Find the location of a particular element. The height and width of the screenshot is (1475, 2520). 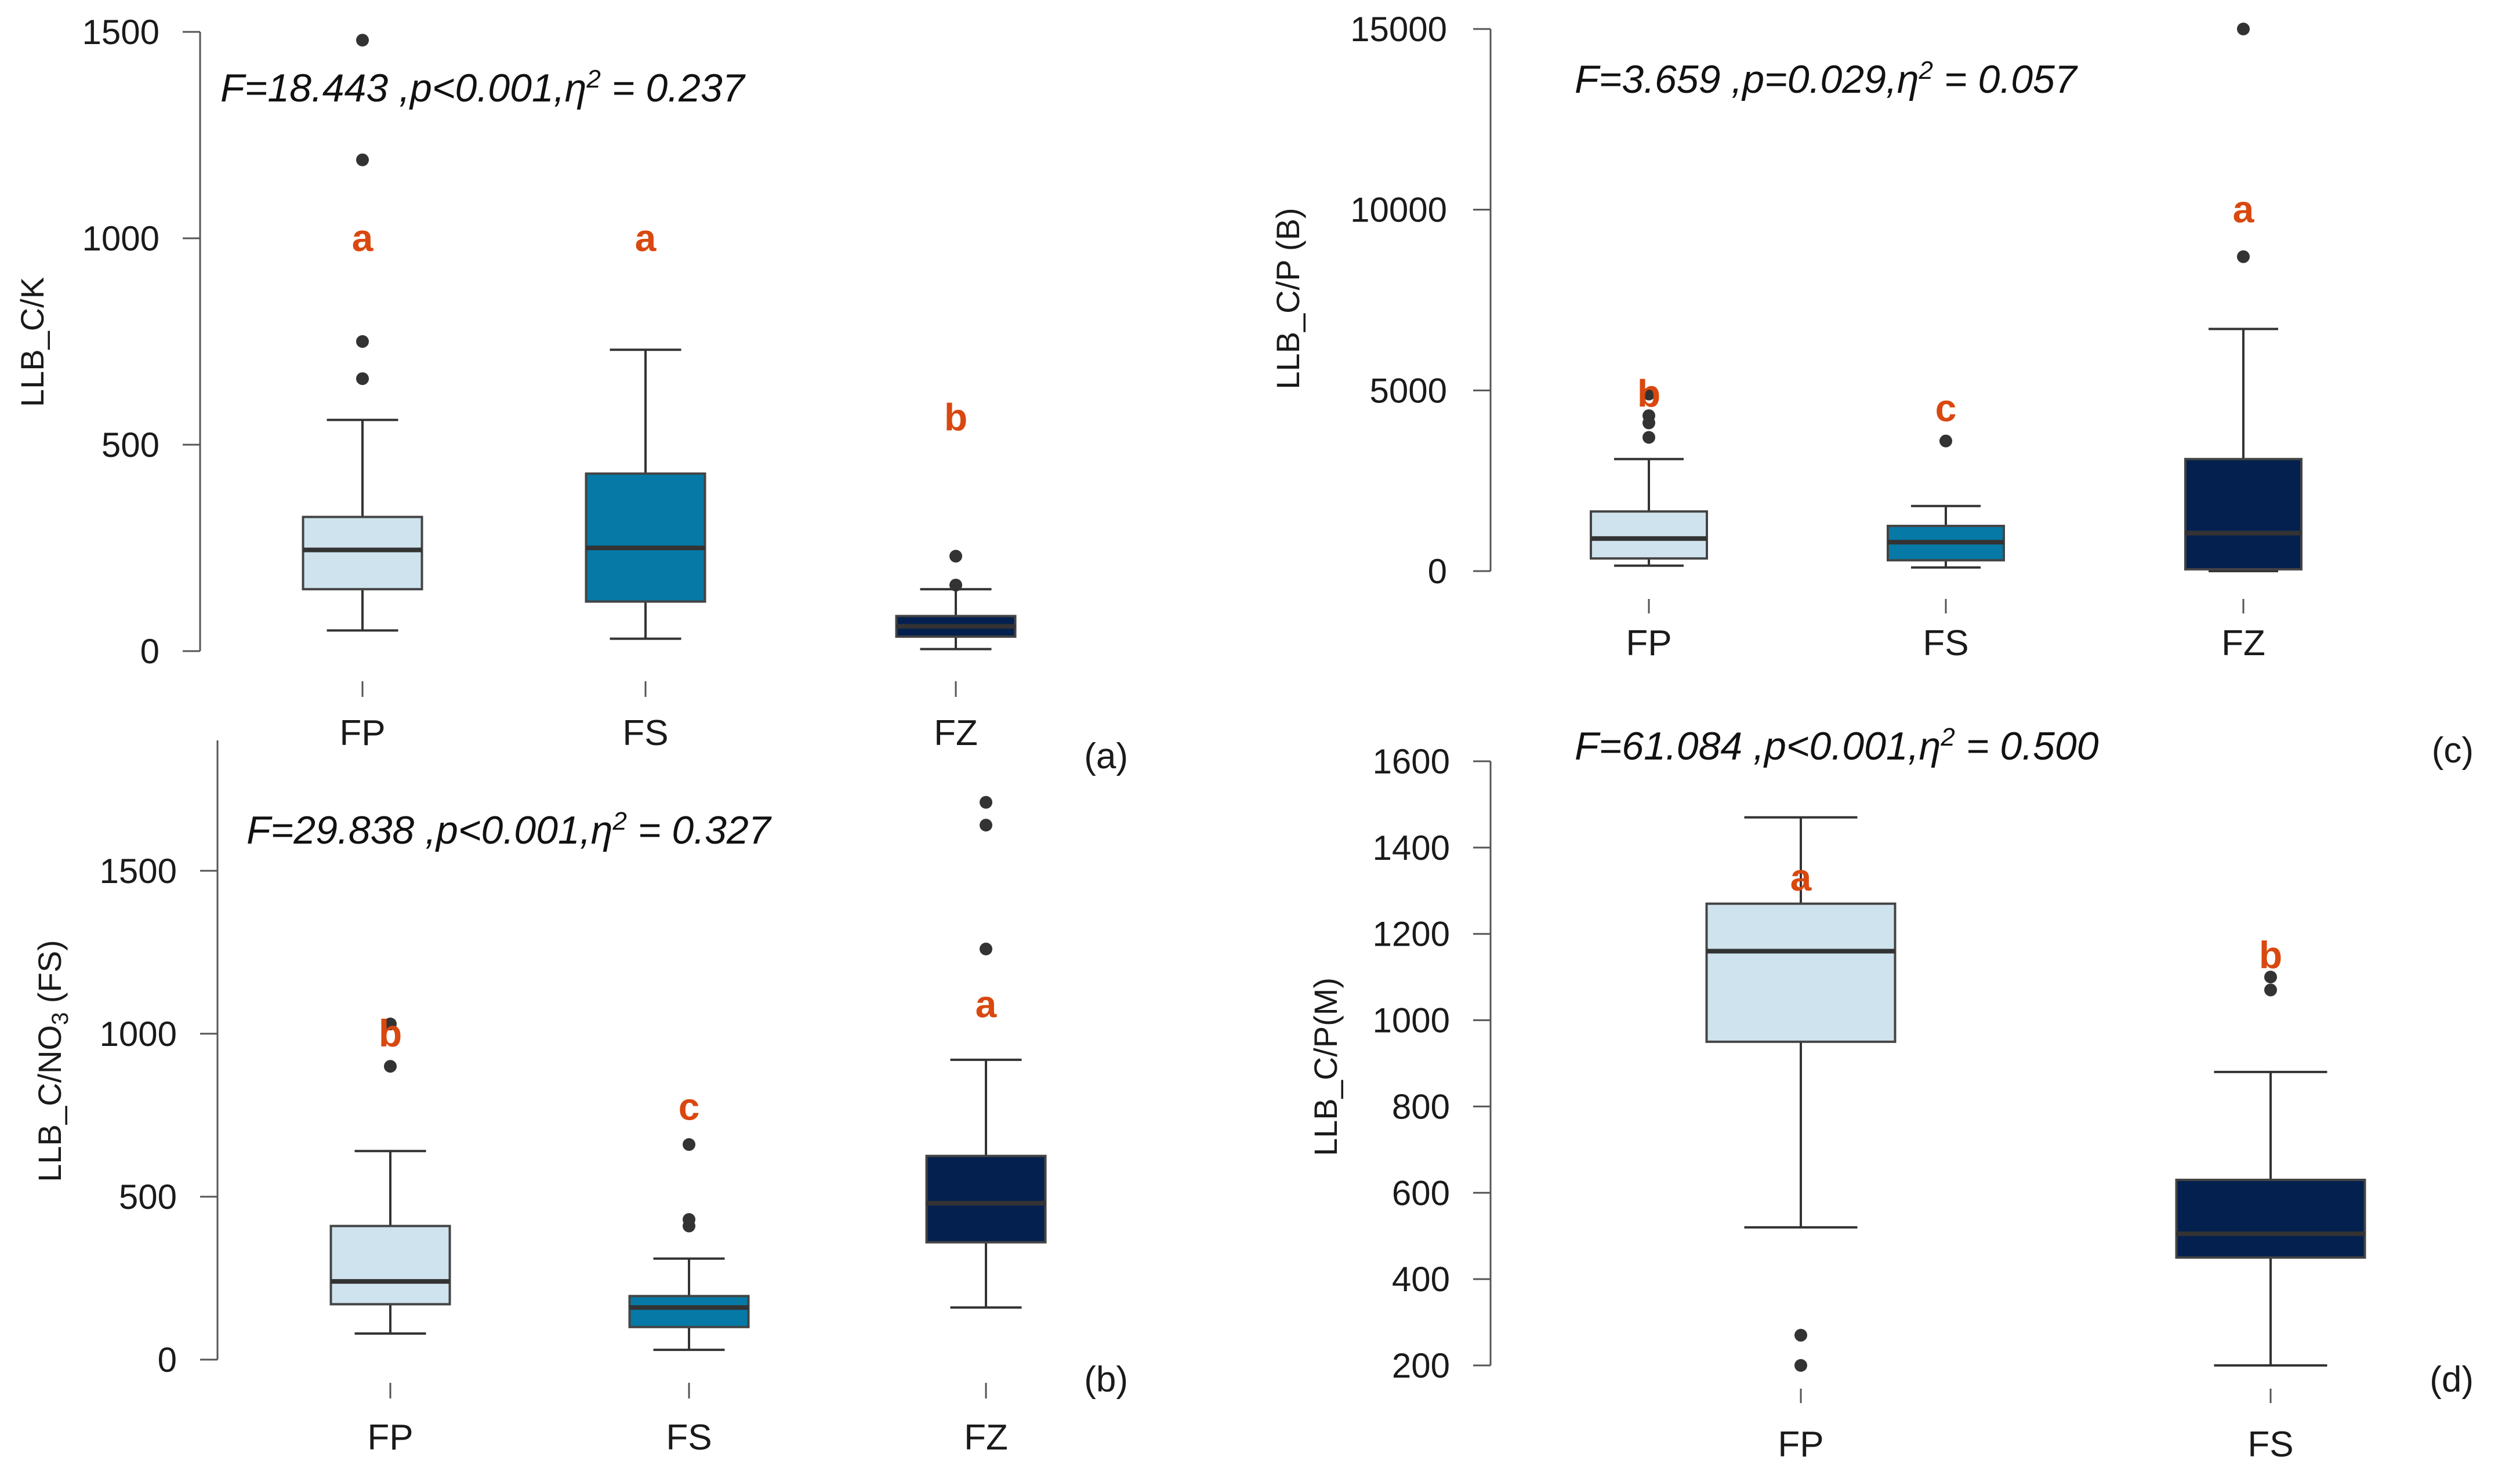

y-tick-label: 200 is located at coordinates (1421, 1365).